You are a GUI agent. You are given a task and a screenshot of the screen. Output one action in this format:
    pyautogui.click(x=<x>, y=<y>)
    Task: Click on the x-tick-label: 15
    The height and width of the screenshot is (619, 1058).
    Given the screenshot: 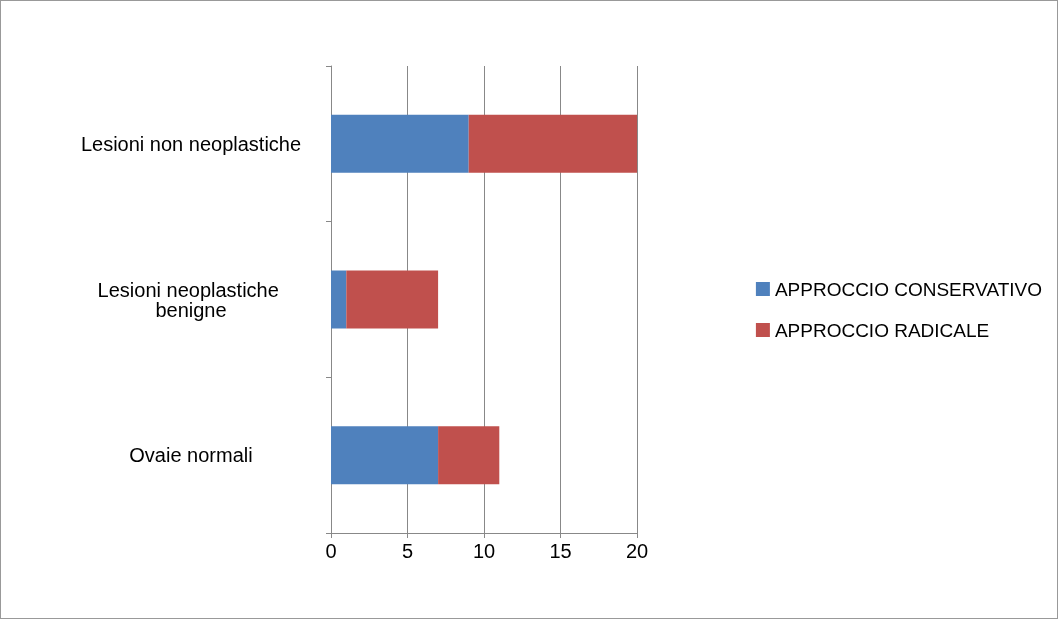 What is the action you would take?
    pyautogui.click(x=560, y=551)
    